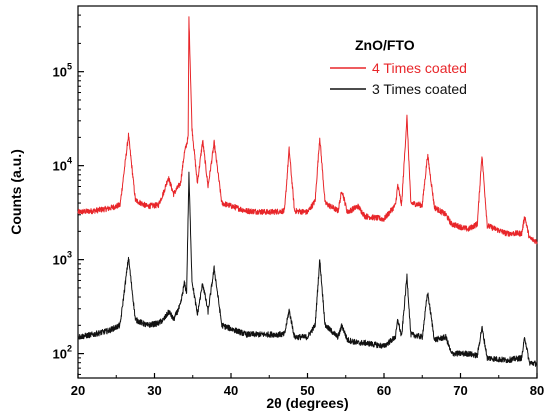  I want to click on x-tick-label: 40, so click(231, 390).